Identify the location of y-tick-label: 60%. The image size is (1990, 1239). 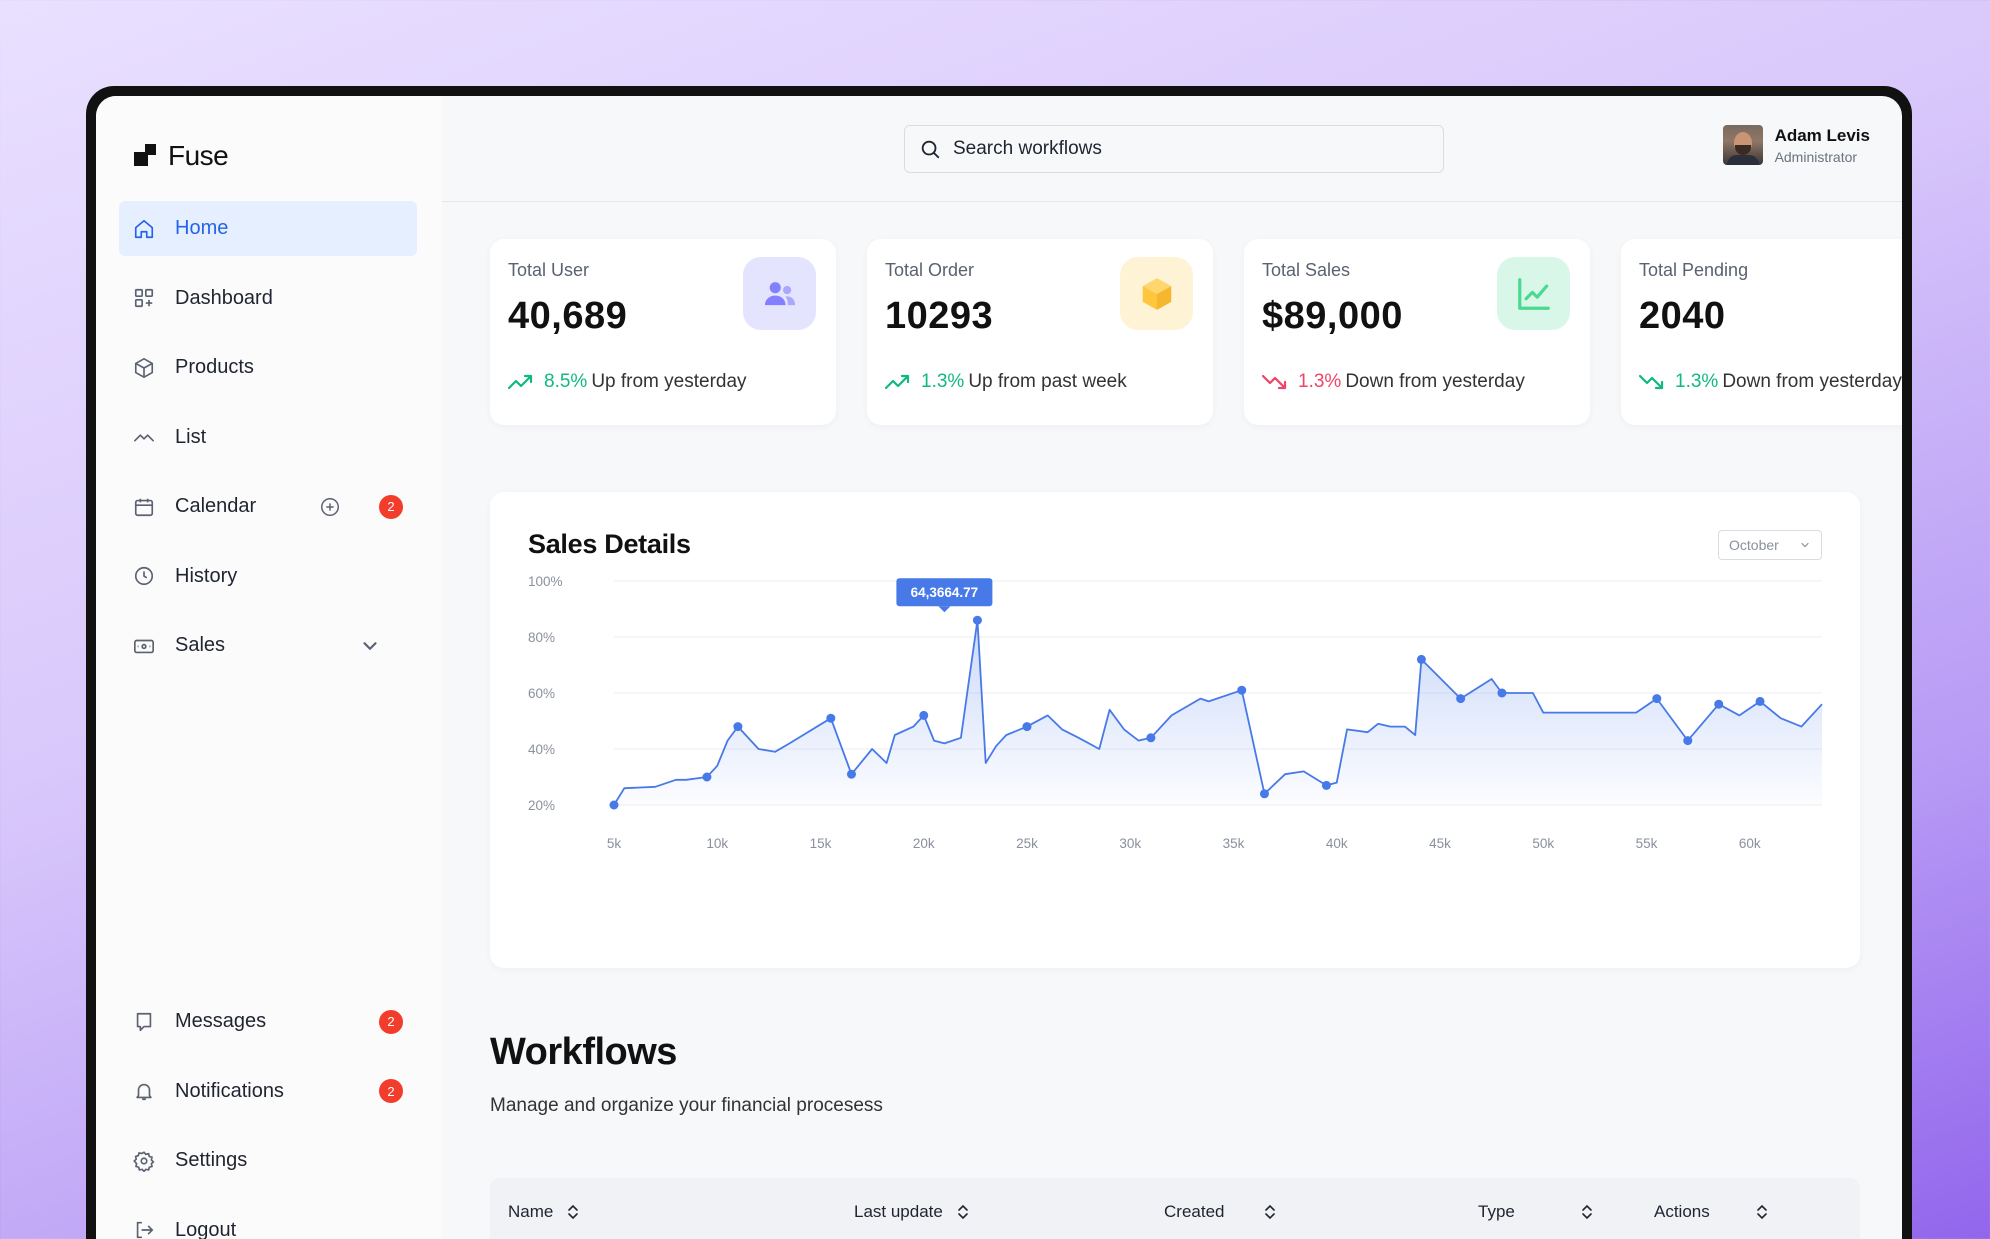
(541, 693).